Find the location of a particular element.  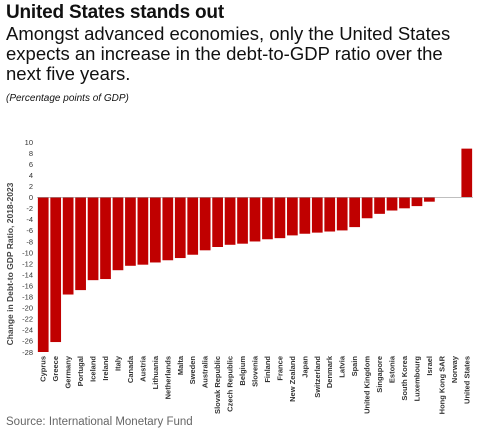

x-tick-label: Denmark is located at coordinates (329, 371).